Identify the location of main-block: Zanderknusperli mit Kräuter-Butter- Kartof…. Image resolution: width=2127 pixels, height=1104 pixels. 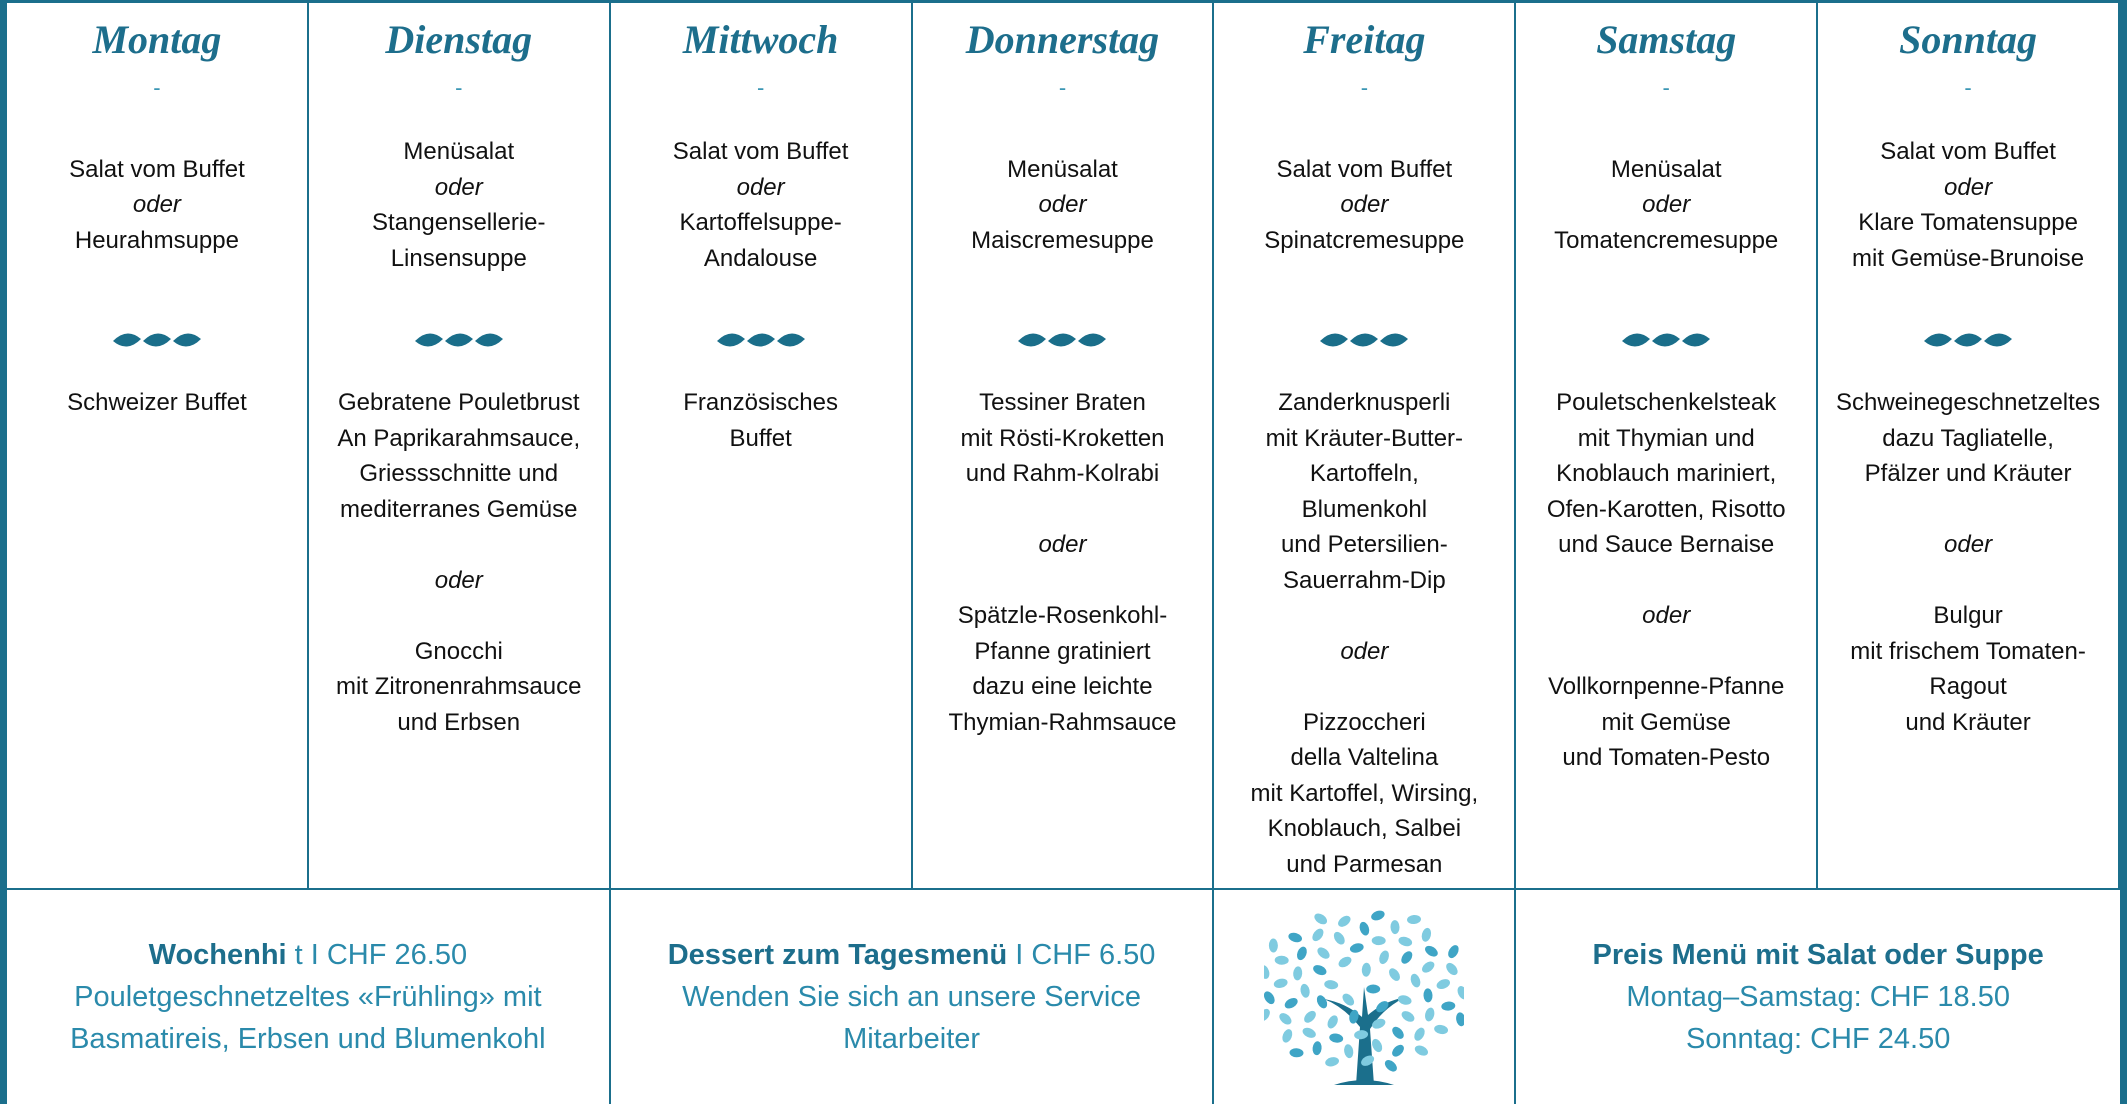
(1365, 633).